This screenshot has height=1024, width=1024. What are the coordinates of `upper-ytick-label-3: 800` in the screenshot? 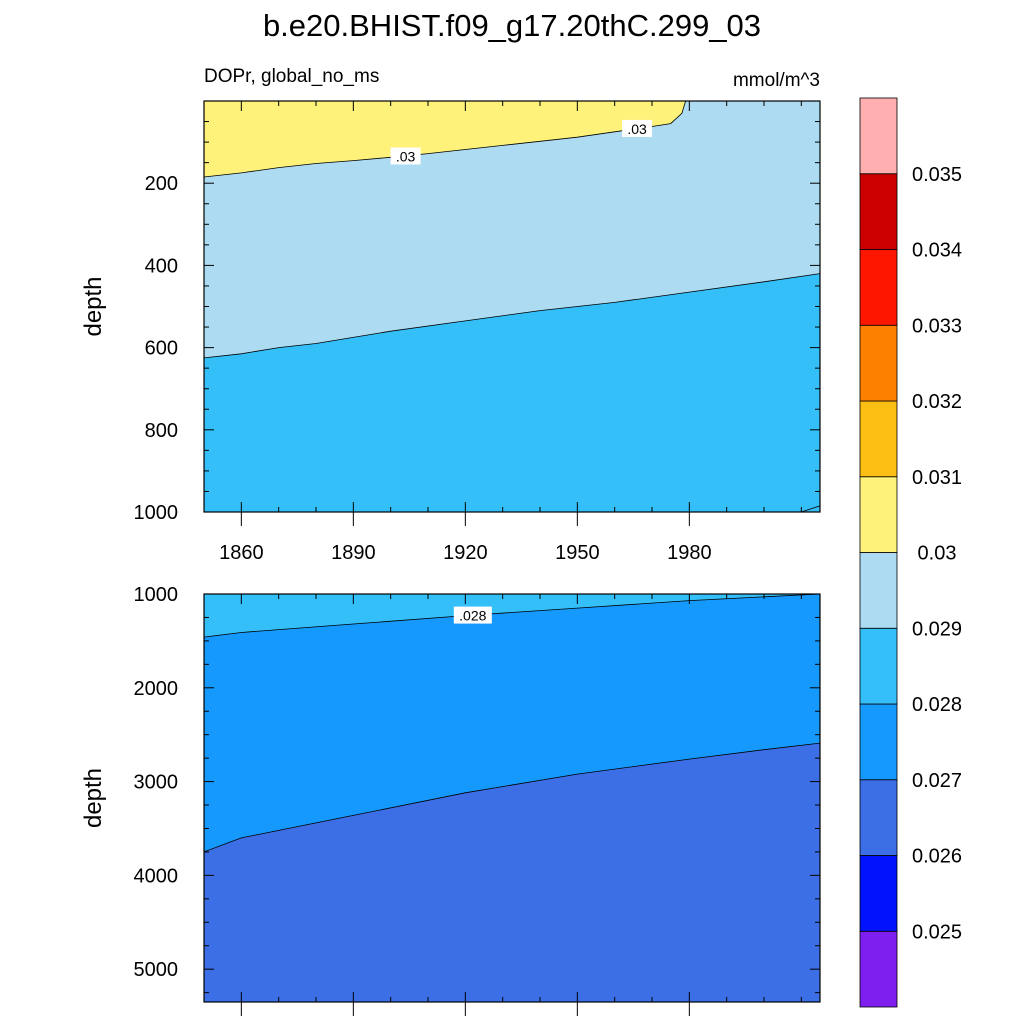 It's located at (161, 431).